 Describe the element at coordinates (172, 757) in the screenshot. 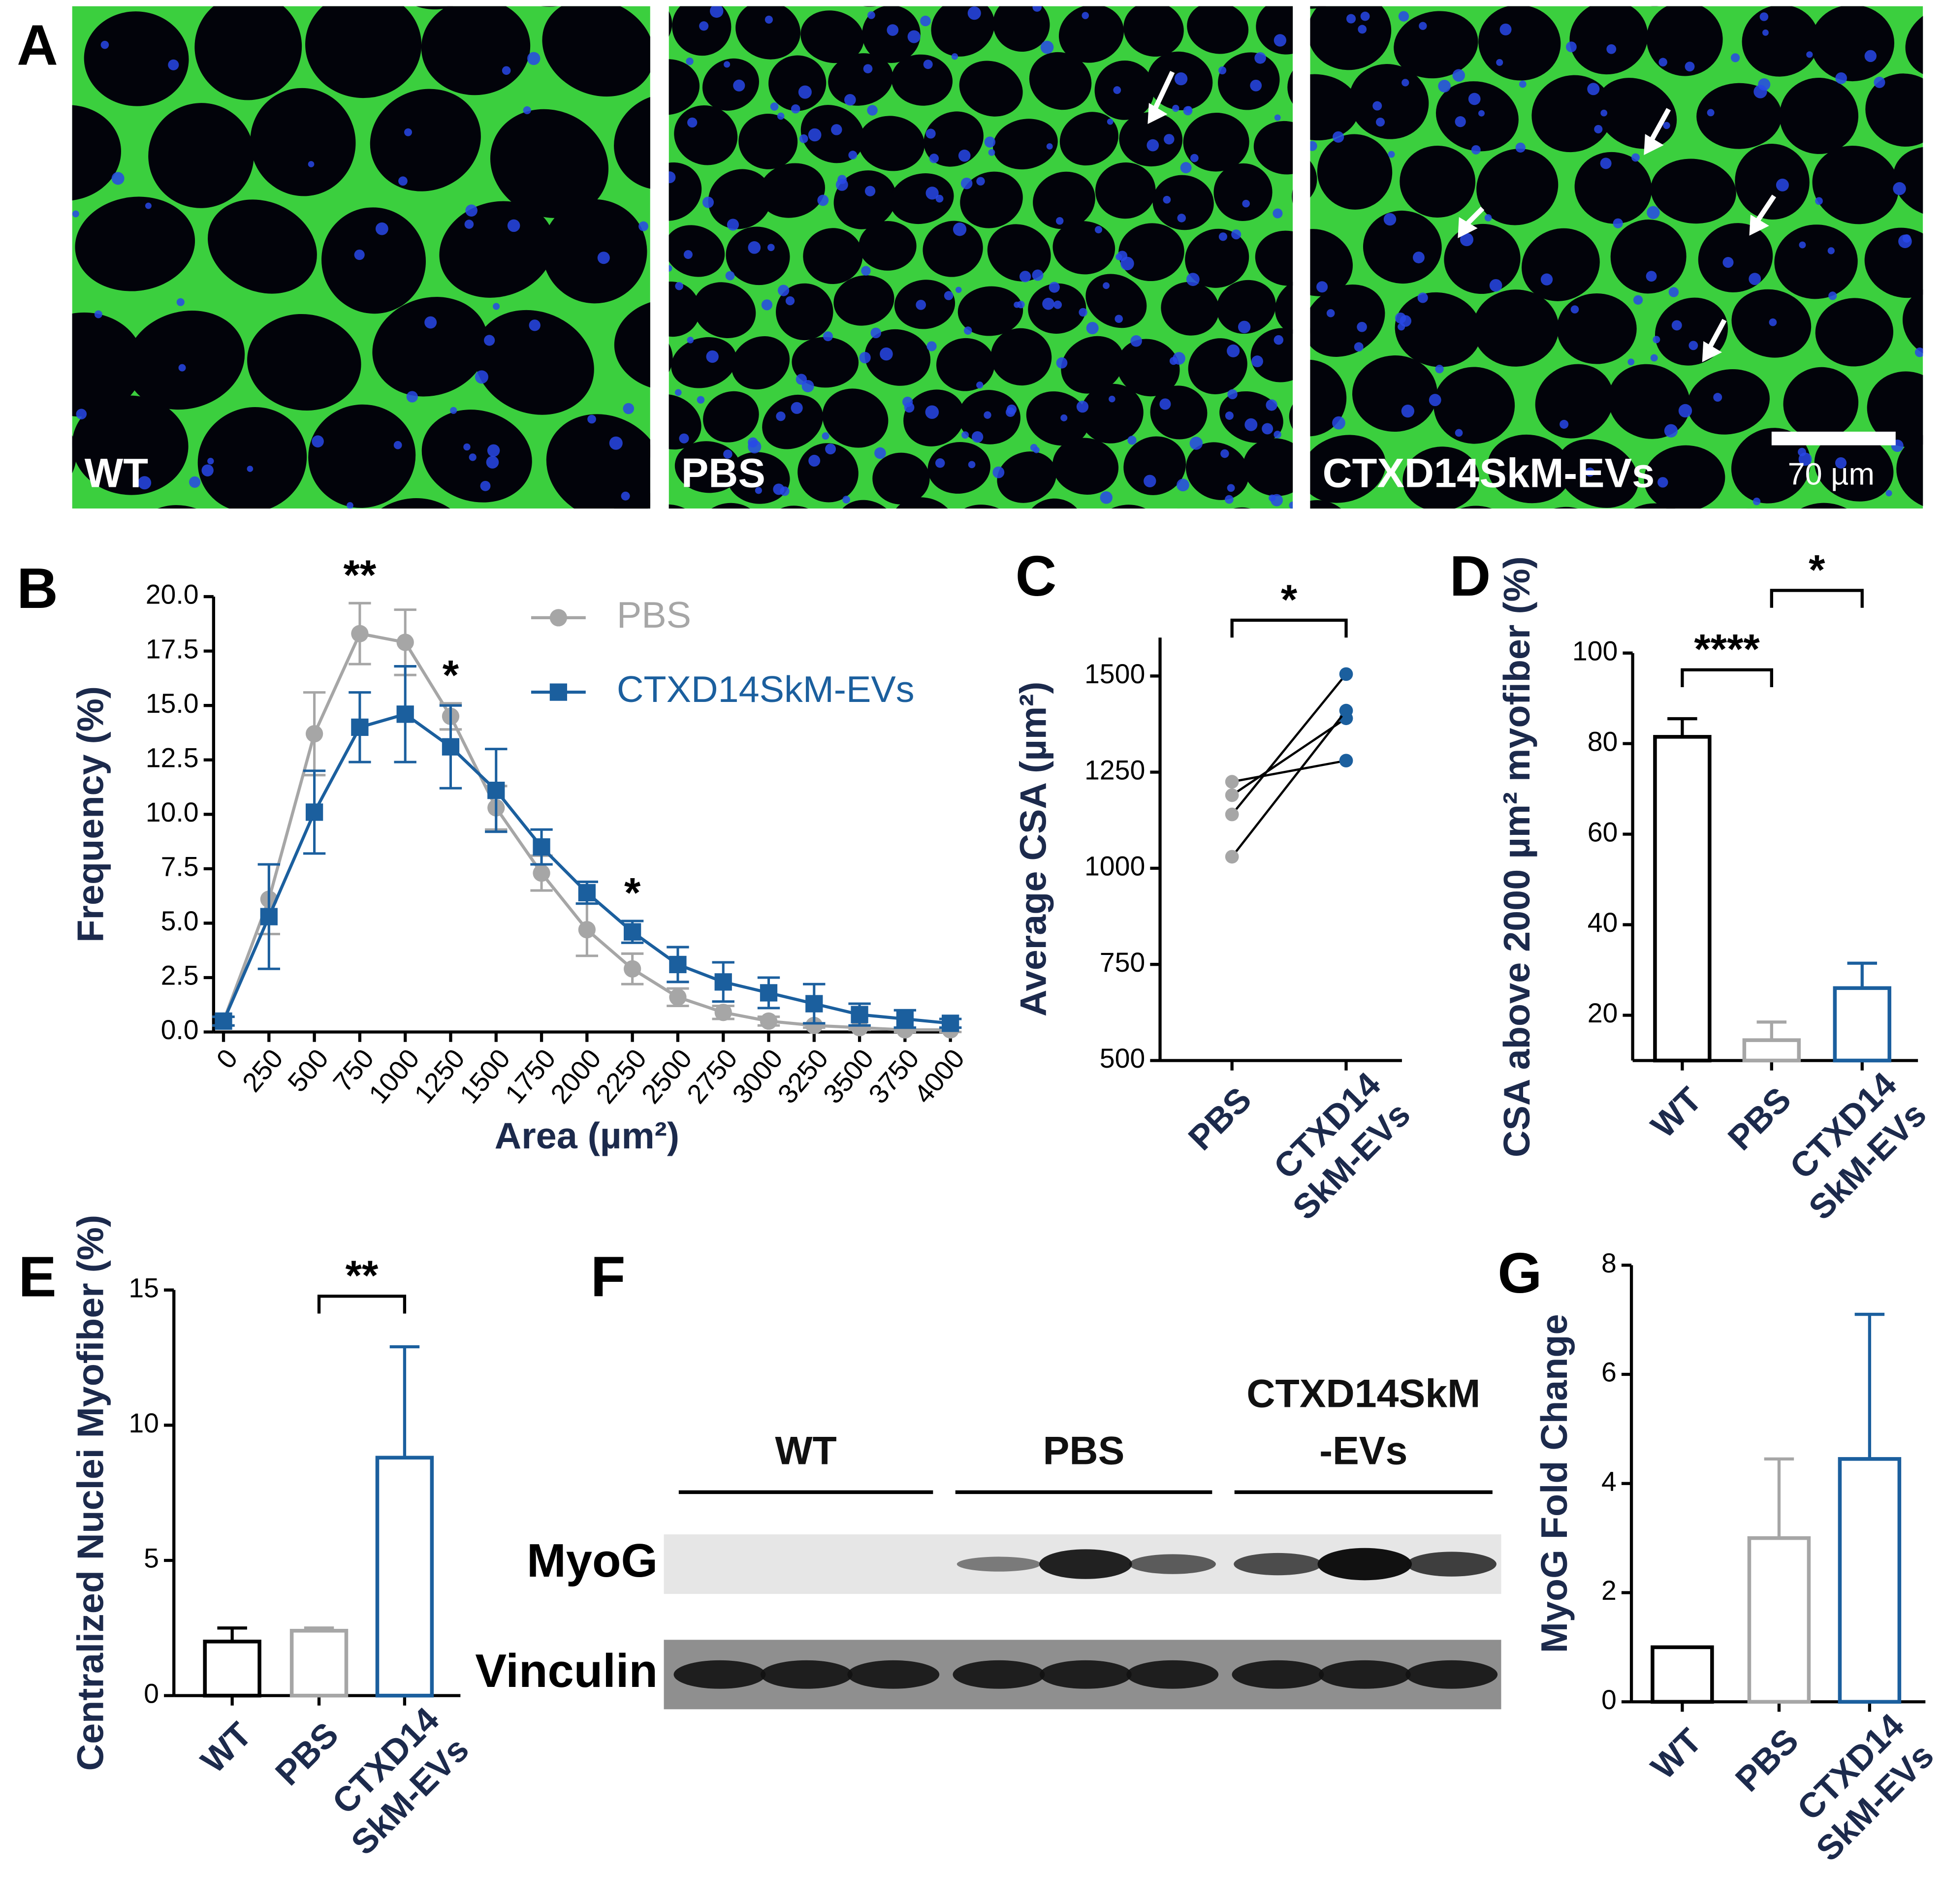

I see `y-tick-label: 12.5` at that location.